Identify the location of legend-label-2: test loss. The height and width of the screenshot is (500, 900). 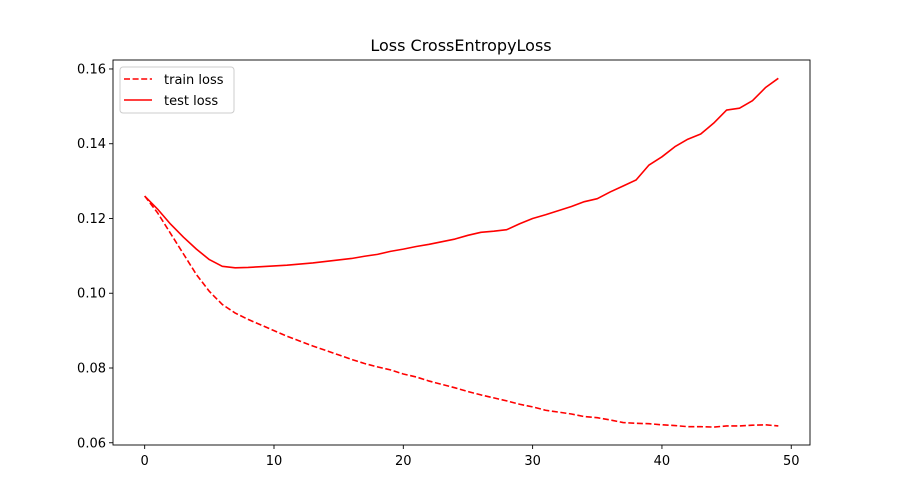
(191, 101).